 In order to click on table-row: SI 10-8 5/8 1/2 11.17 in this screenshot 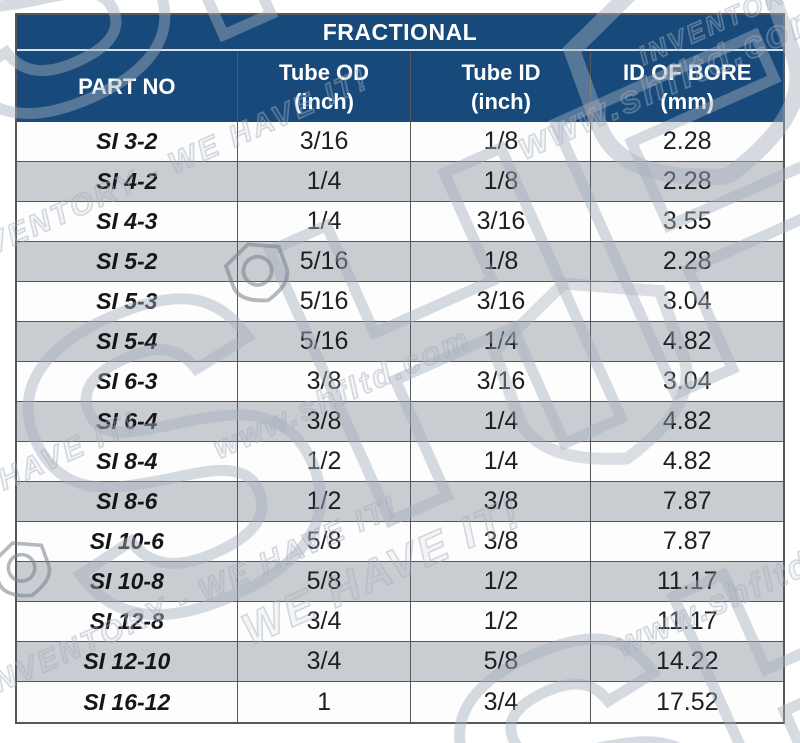, I will do `click(400, 582)`.